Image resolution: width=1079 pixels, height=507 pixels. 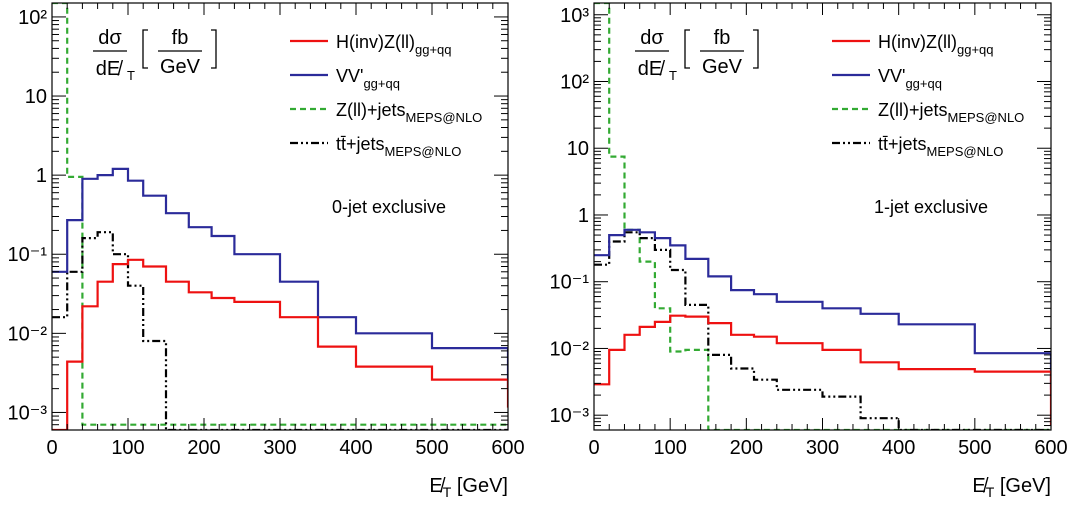 I want to click on panel-annotation: 0-jet exclusive, so click(x=389, y=207).